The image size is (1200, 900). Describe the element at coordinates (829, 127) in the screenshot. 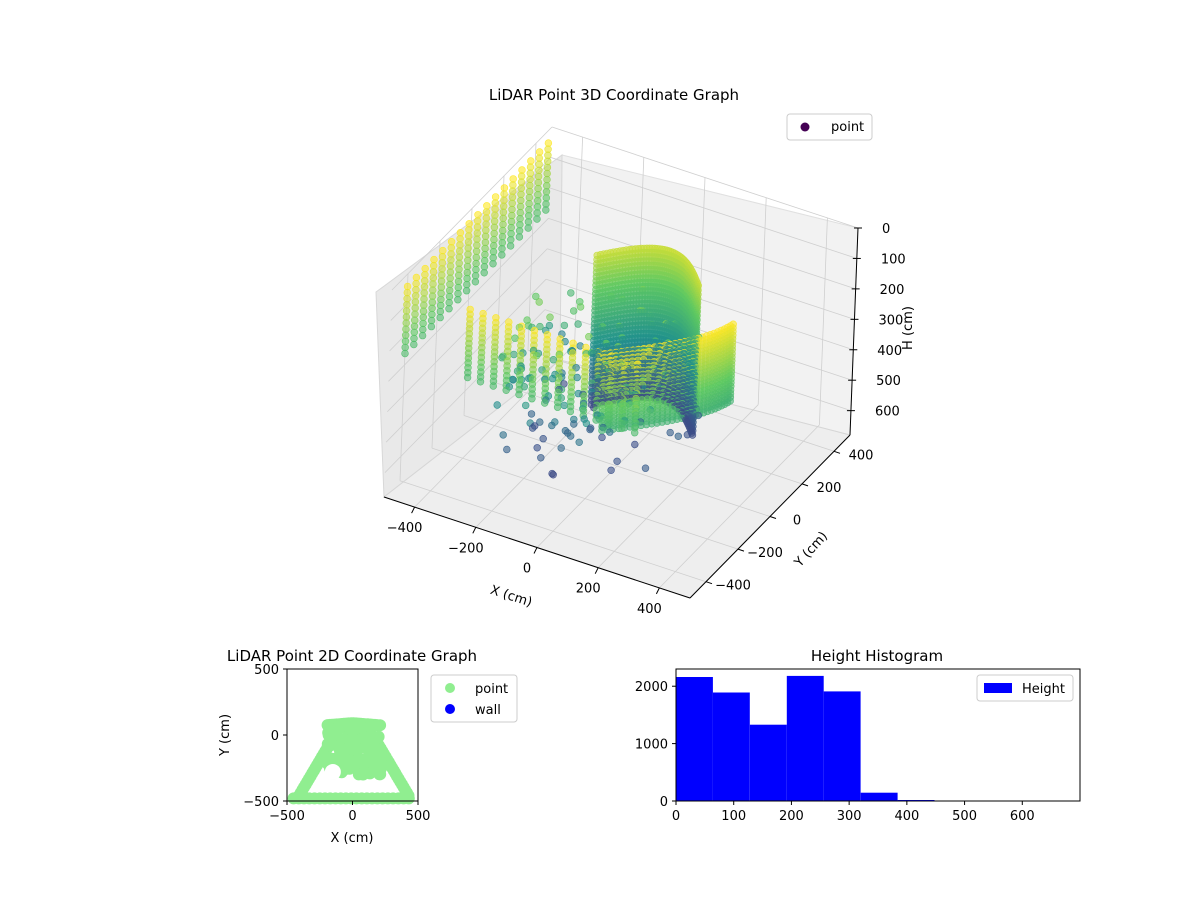

I see `legend-3d: point` at that location.